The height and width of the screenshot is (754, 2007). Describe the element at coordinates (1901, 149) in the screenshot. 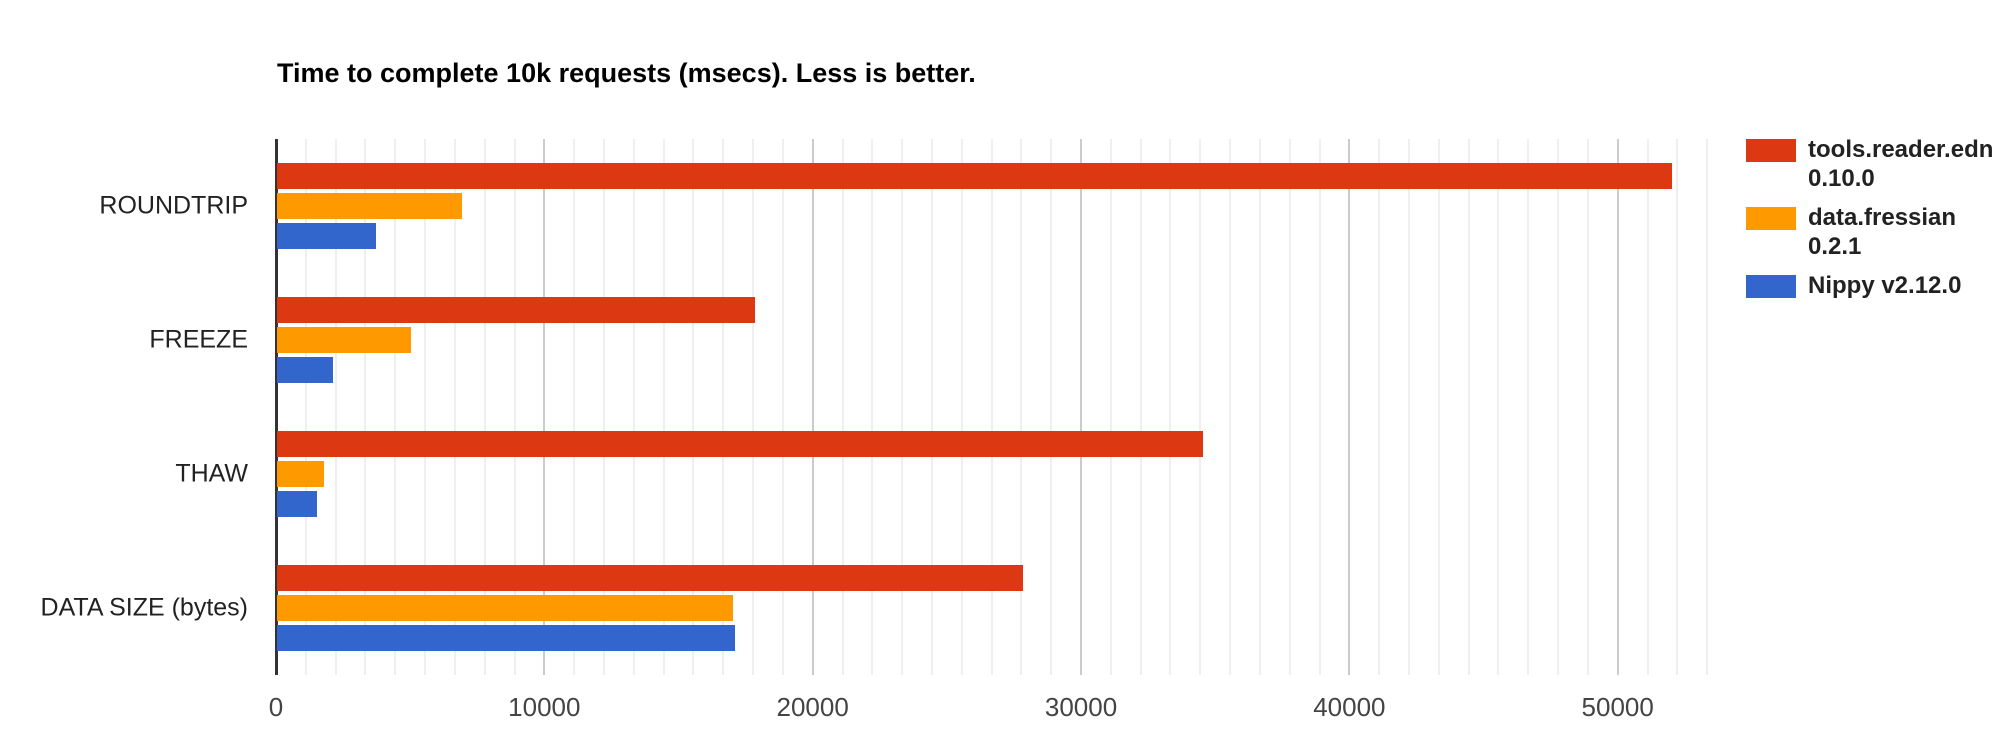

I see `legend-label-line: tools.reader.edn` at that location.